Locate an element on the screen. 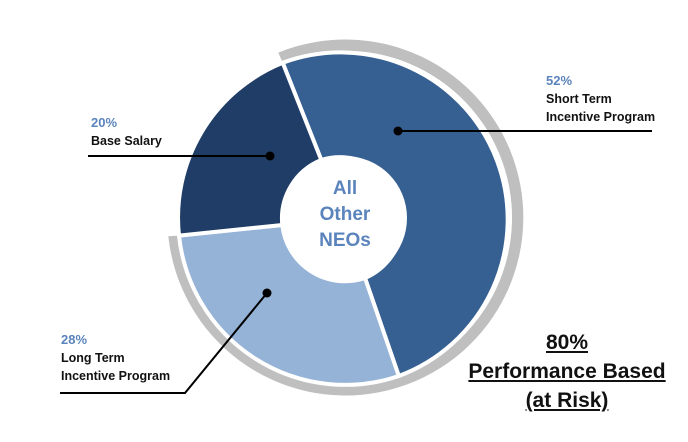  performance-percent: 80% is located at coordinates (567, 342).